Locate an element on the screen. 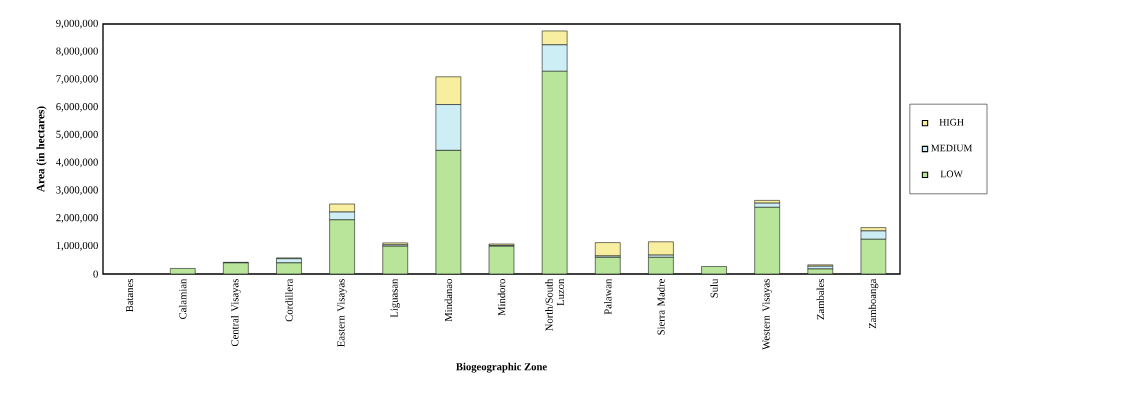 The width and height of the screenshot is (1130, 404). y-tick-label: 8,000,000 is located at coordinates (77, 52).